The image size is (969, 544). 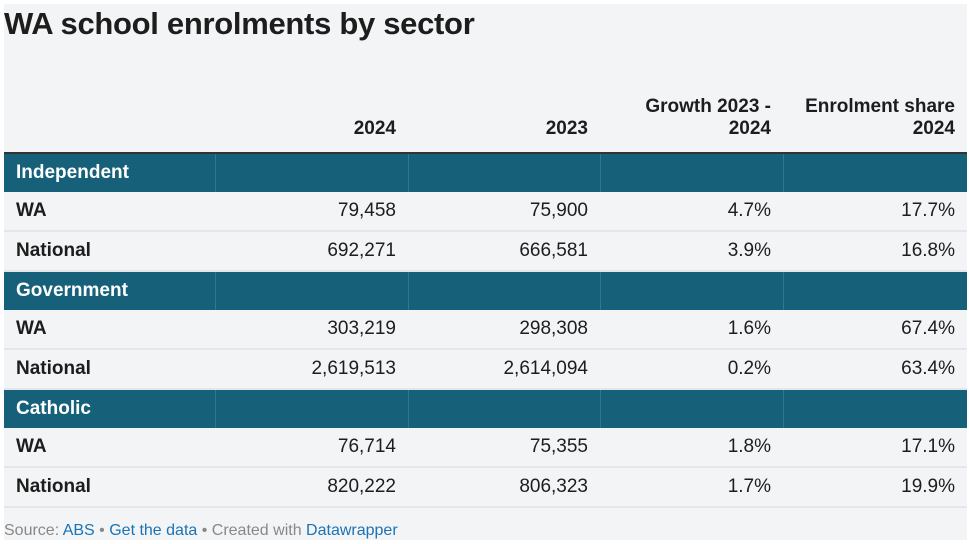 What do you see at coordinates (875, 487) in the screenshot?
I see `table-cell: 19.9%` at bounding box center [875, 487].